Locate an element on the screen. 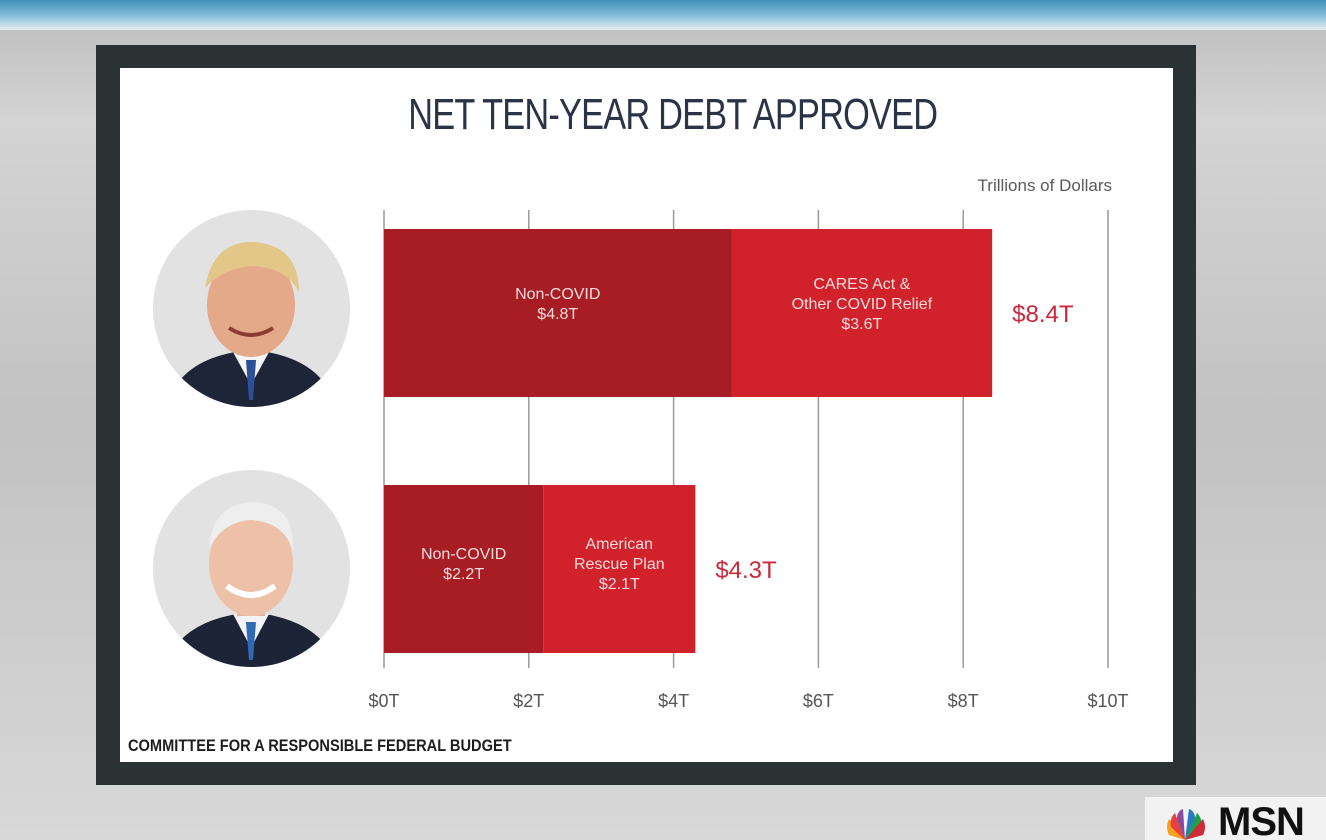  segment-label: American is located at coordinates (620, 544).